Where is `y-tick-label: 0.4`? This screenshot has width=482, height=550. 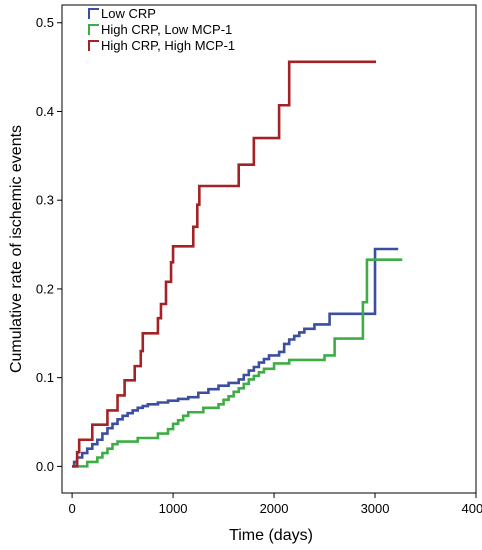
y-tick-label: 0.4 is located at coordinates (45, 111).